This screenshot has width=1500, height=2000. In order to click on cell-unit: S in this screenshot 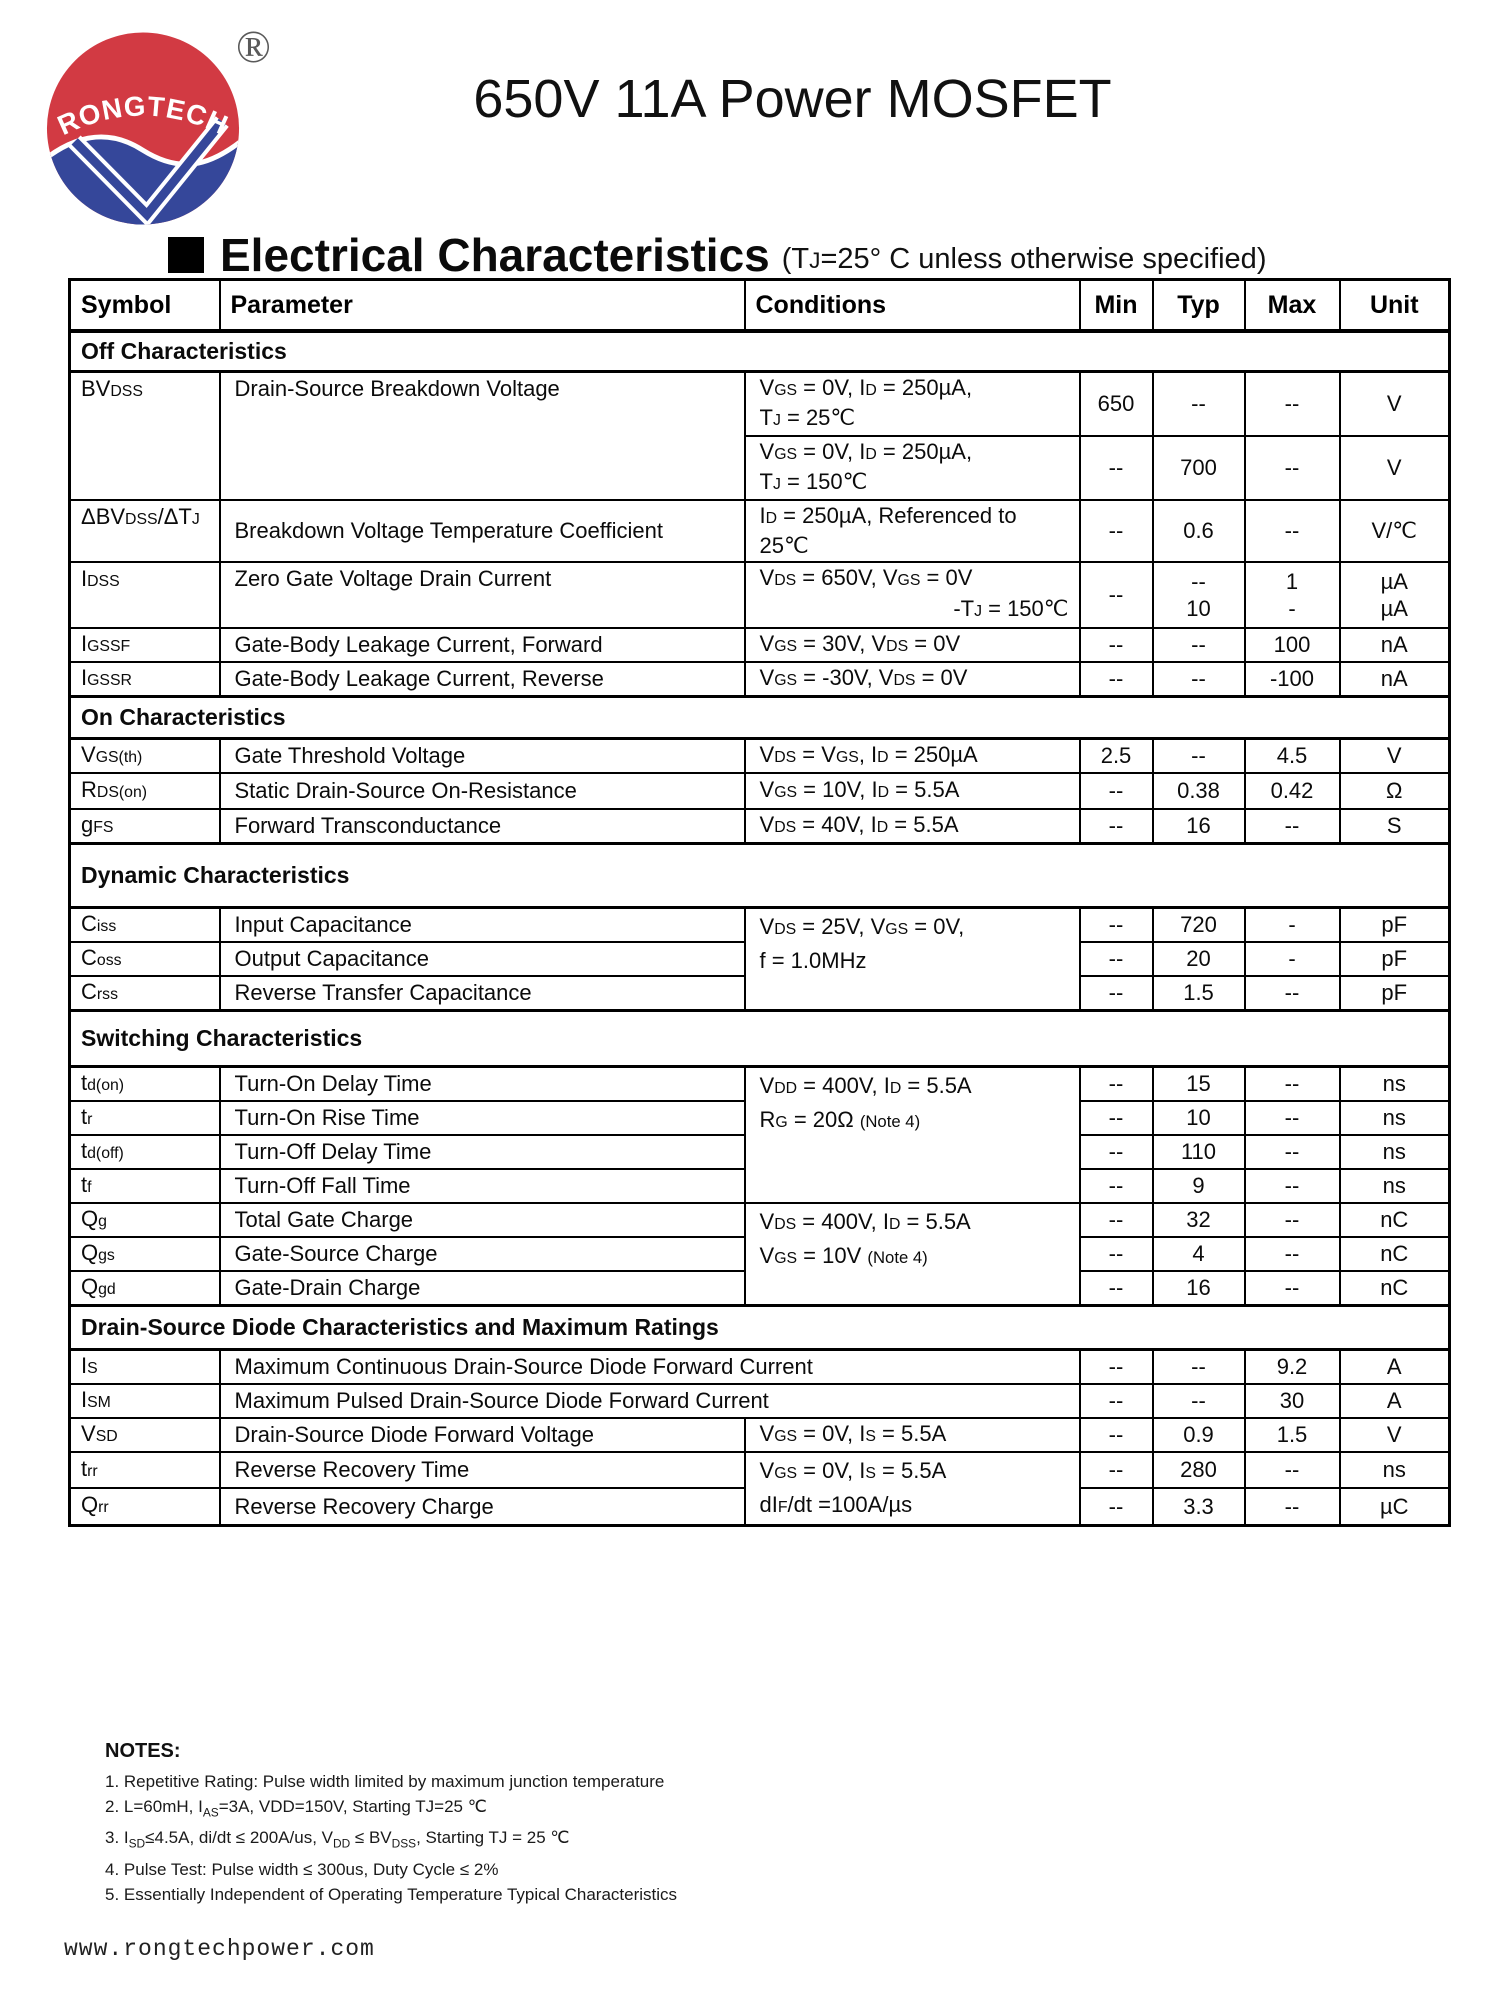, I will do `click(1394, 825)`.